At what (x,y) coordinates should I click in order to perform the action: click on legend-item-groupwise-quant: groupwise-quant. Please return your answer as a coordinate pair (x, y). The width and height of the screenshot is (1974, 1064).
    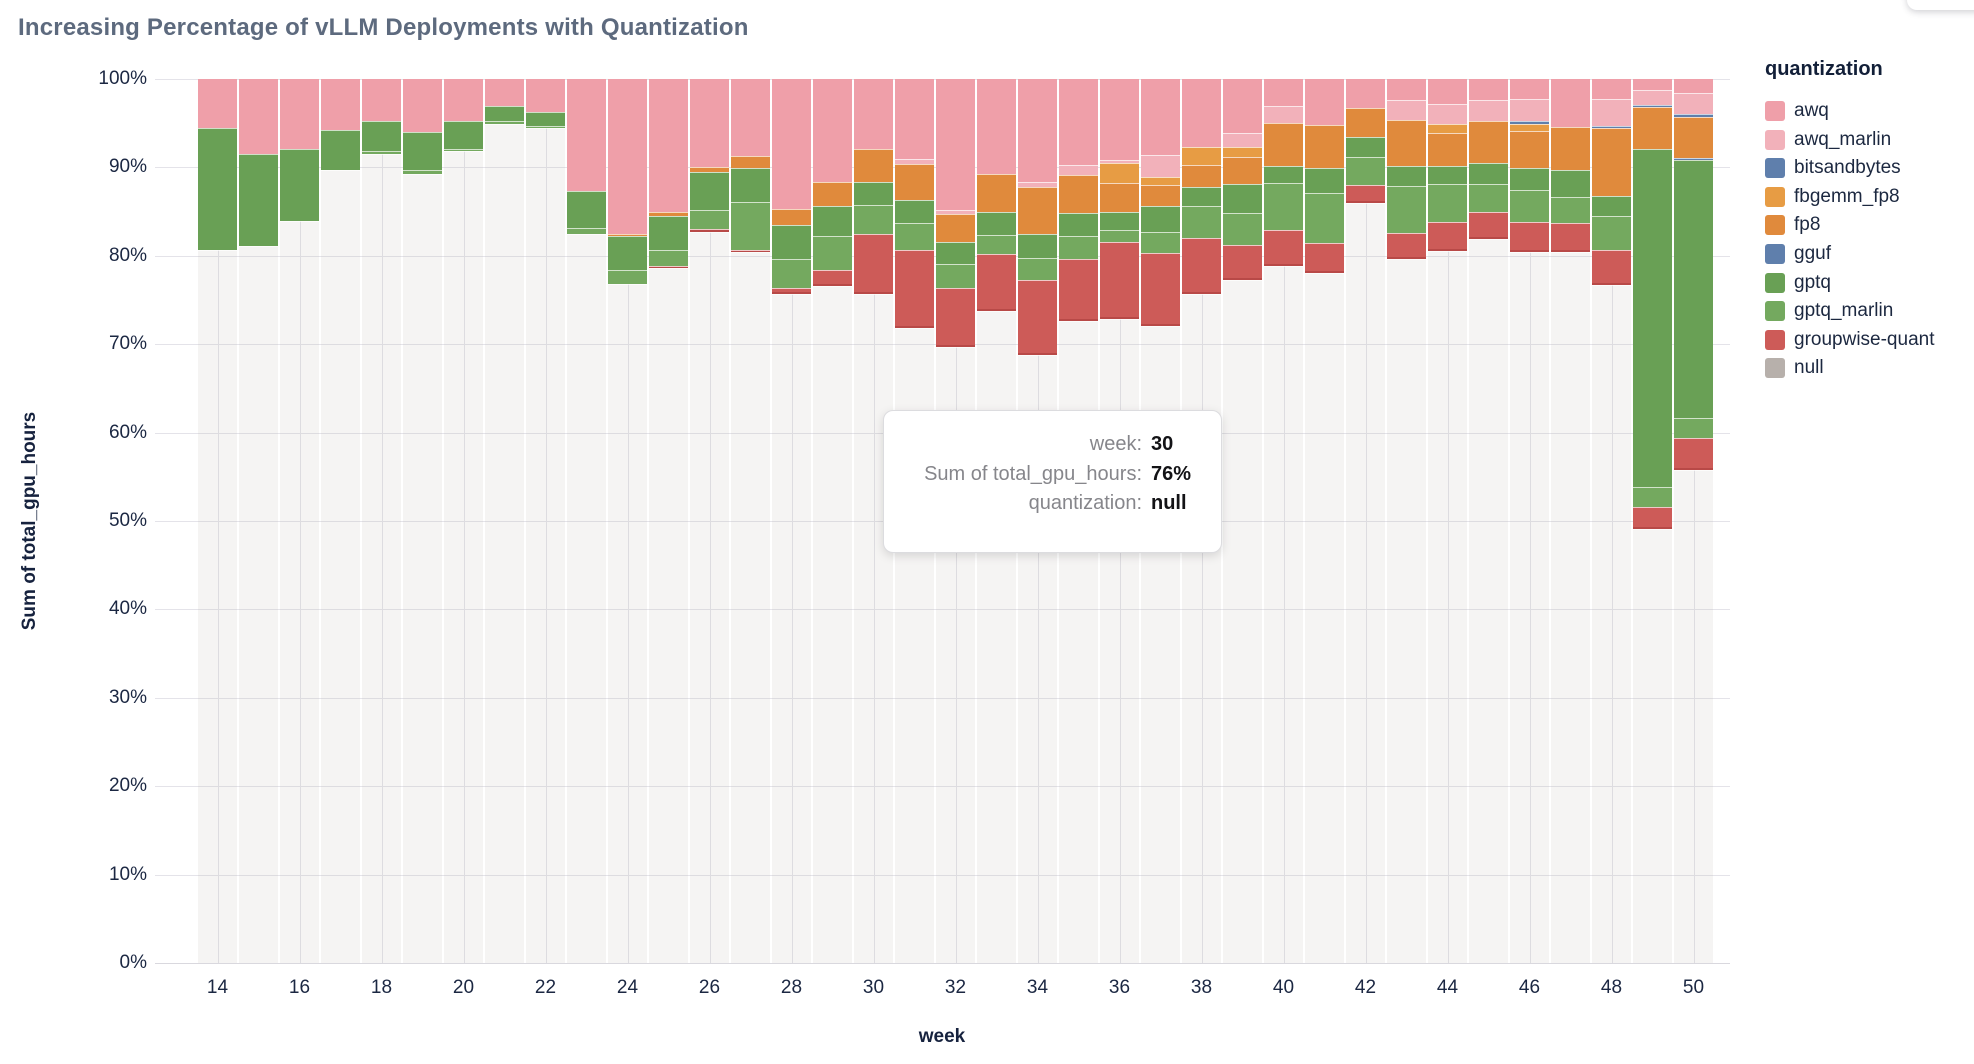
    Looking at the image, I should click on (1865, 339).